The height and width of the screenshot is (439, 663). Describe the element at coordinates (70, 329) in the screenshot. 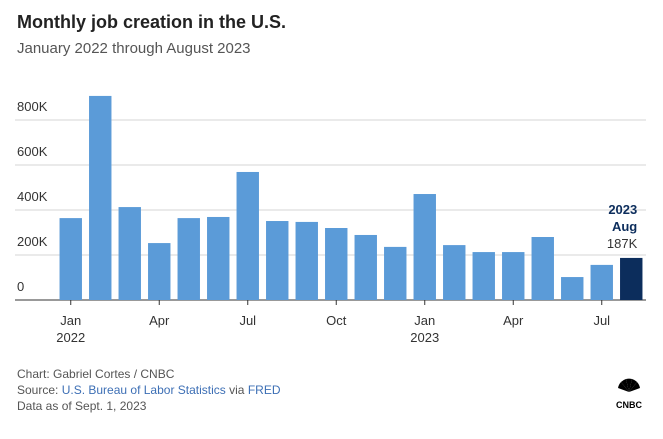

I see `x-tick-label: Jan 2022` at that location.